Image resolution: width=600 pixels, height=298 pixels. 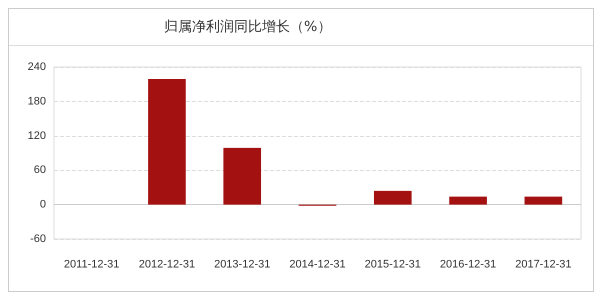 I want to click on y-tick-label: 60, so click(x=40, y=170).